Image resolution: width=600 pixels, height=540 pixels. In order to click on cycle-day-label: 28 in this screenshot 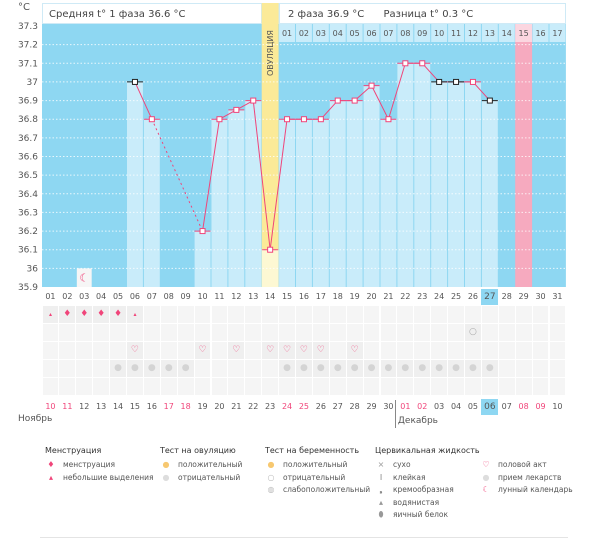, I will do `click(506, 296)`.